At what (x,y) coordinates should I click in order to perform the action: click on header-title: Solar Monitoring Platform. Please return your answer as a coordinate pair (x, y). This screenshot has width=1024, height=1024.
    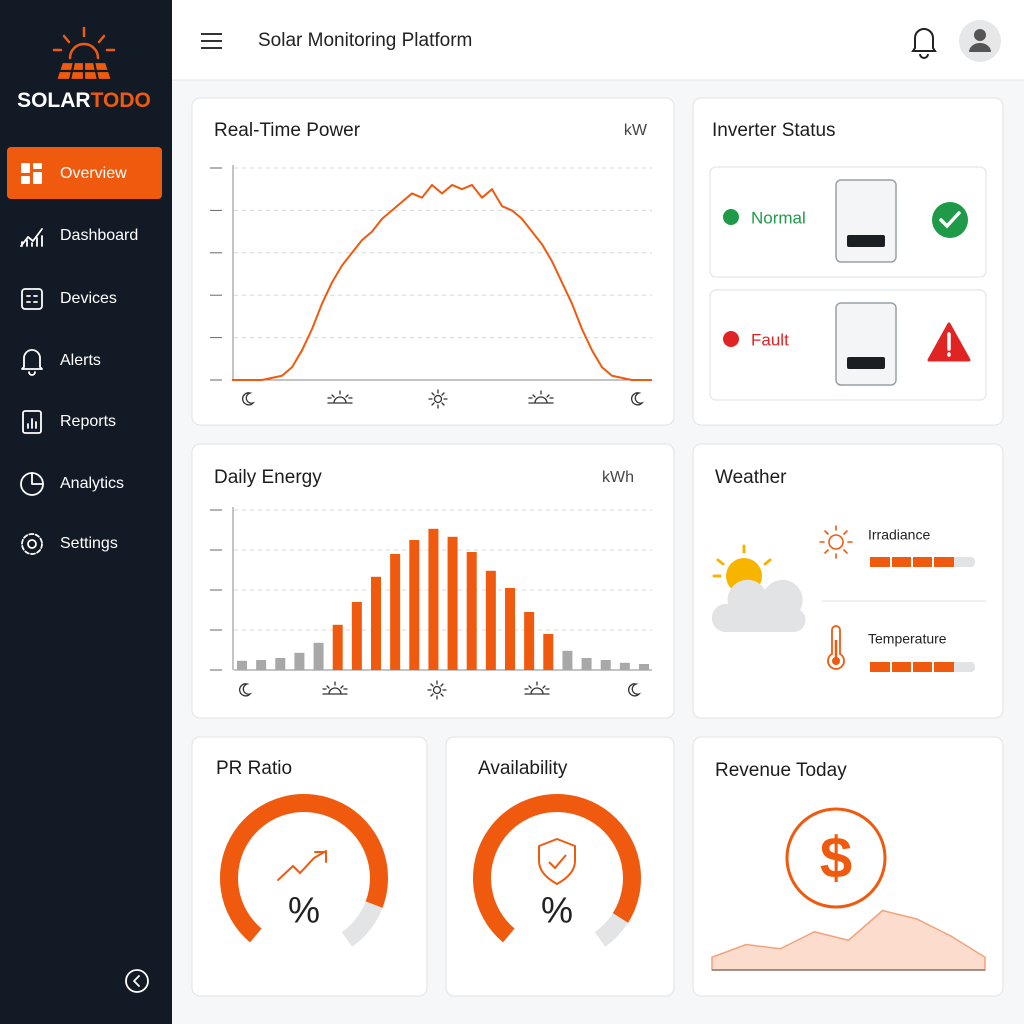
    Looking at the image, I should click on (365, 40).